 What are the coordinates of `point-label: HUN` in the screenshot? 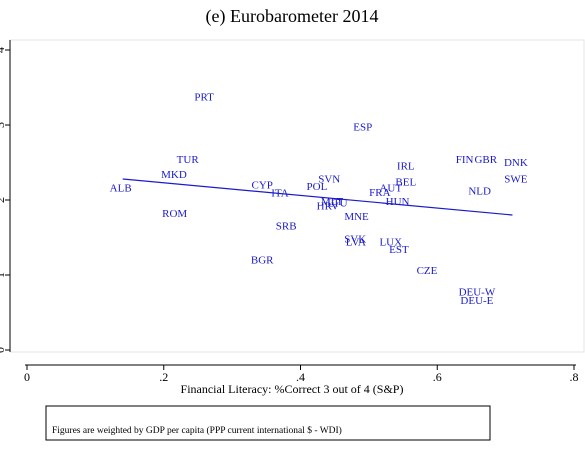 It's located at (398, 202).